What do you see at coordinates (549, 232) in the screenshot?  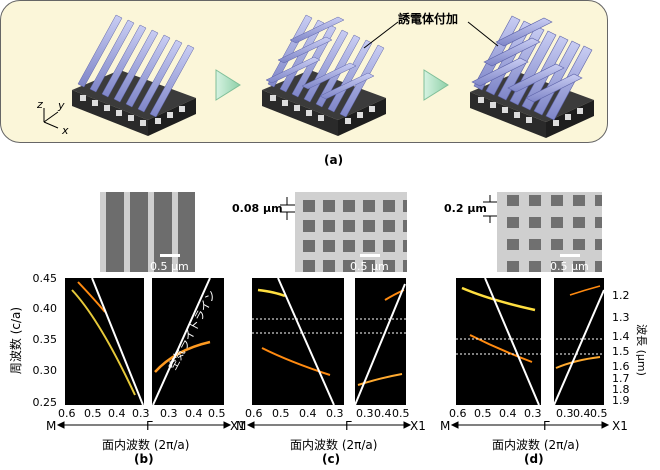 I see `sem-image-d` at bounding box center [549, 232].